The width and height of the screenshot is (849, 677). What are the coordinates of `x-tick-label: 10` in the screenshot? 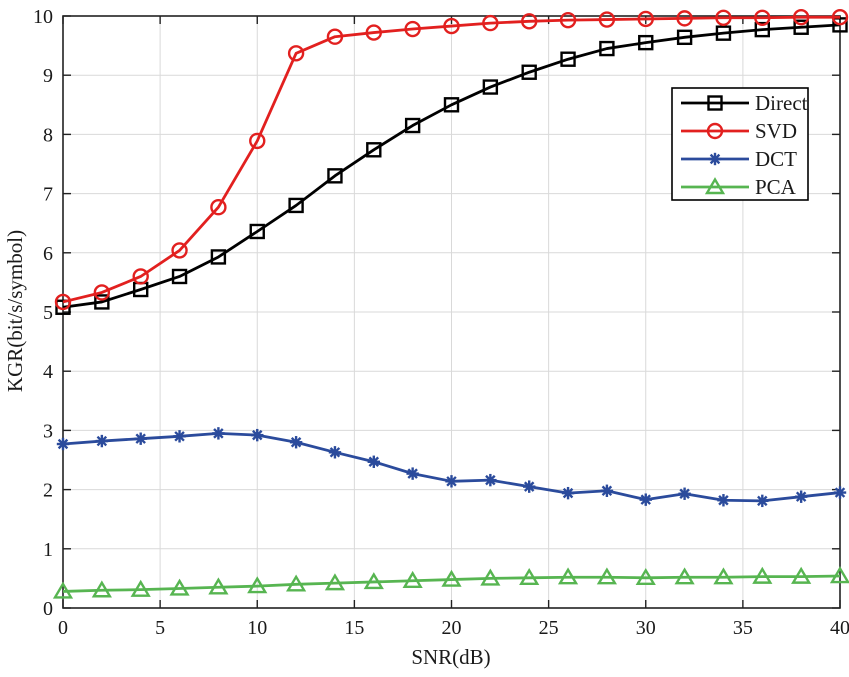 It's located at (257, 628).